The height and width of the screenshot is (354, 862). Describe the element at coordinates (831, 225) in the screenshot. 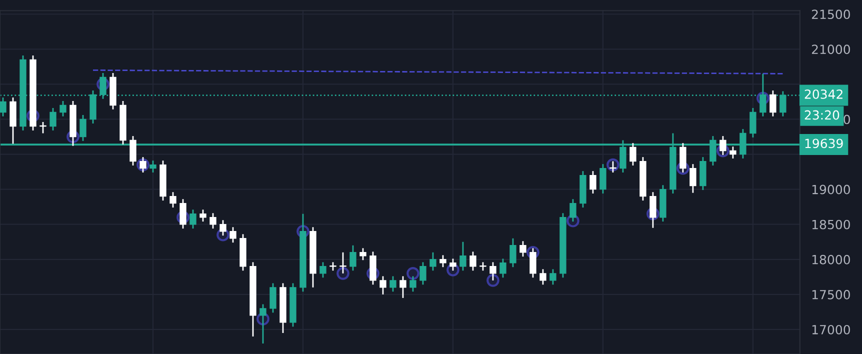

I see `y-tick-label: 18500` at that location.